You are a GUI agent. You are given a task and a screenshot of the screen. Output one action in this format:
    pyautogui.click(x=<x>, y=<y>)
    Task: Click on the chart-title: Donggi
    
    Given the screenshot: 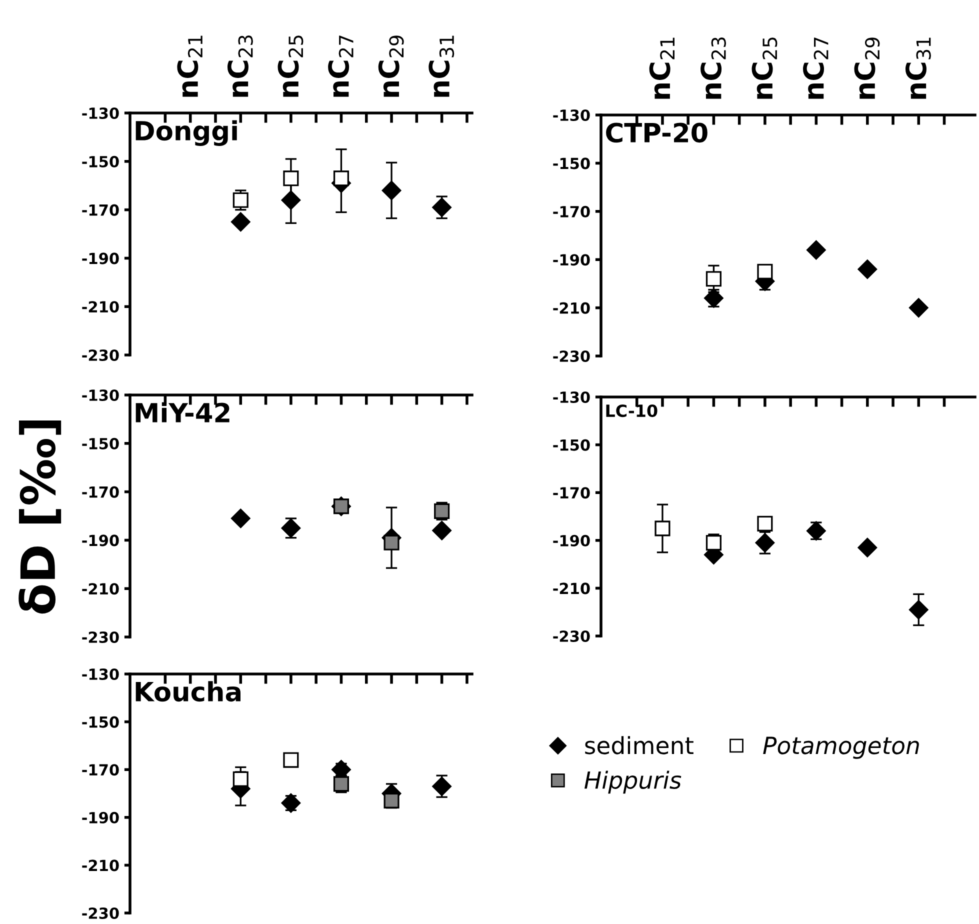 What is the action you would take?
    pyautogui.click(x=186, y=133)
    